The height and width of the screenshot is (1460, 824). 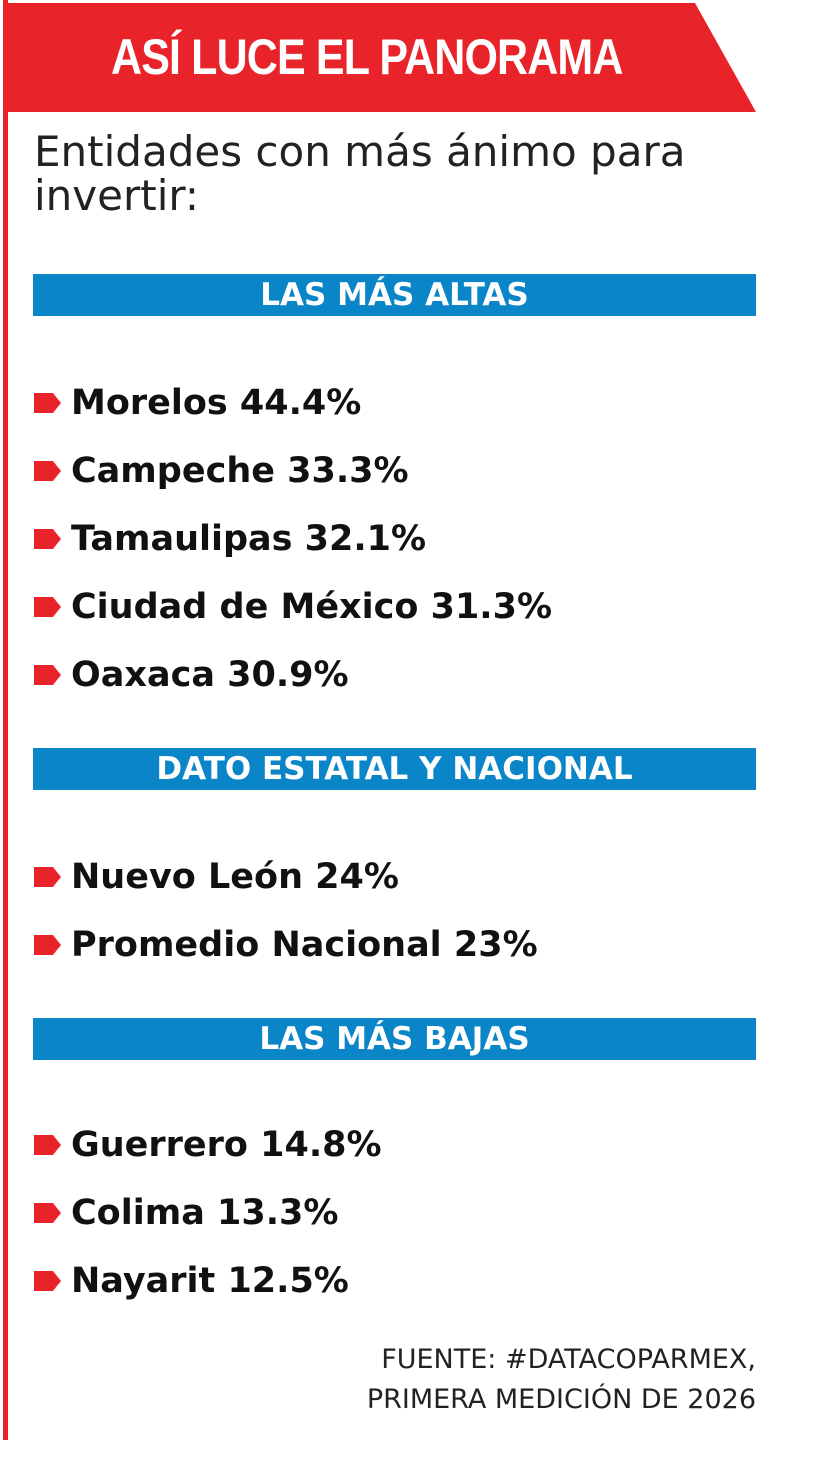 I want to click on item-label: Nayarit 12.5%, so click(x=210, y=1281).